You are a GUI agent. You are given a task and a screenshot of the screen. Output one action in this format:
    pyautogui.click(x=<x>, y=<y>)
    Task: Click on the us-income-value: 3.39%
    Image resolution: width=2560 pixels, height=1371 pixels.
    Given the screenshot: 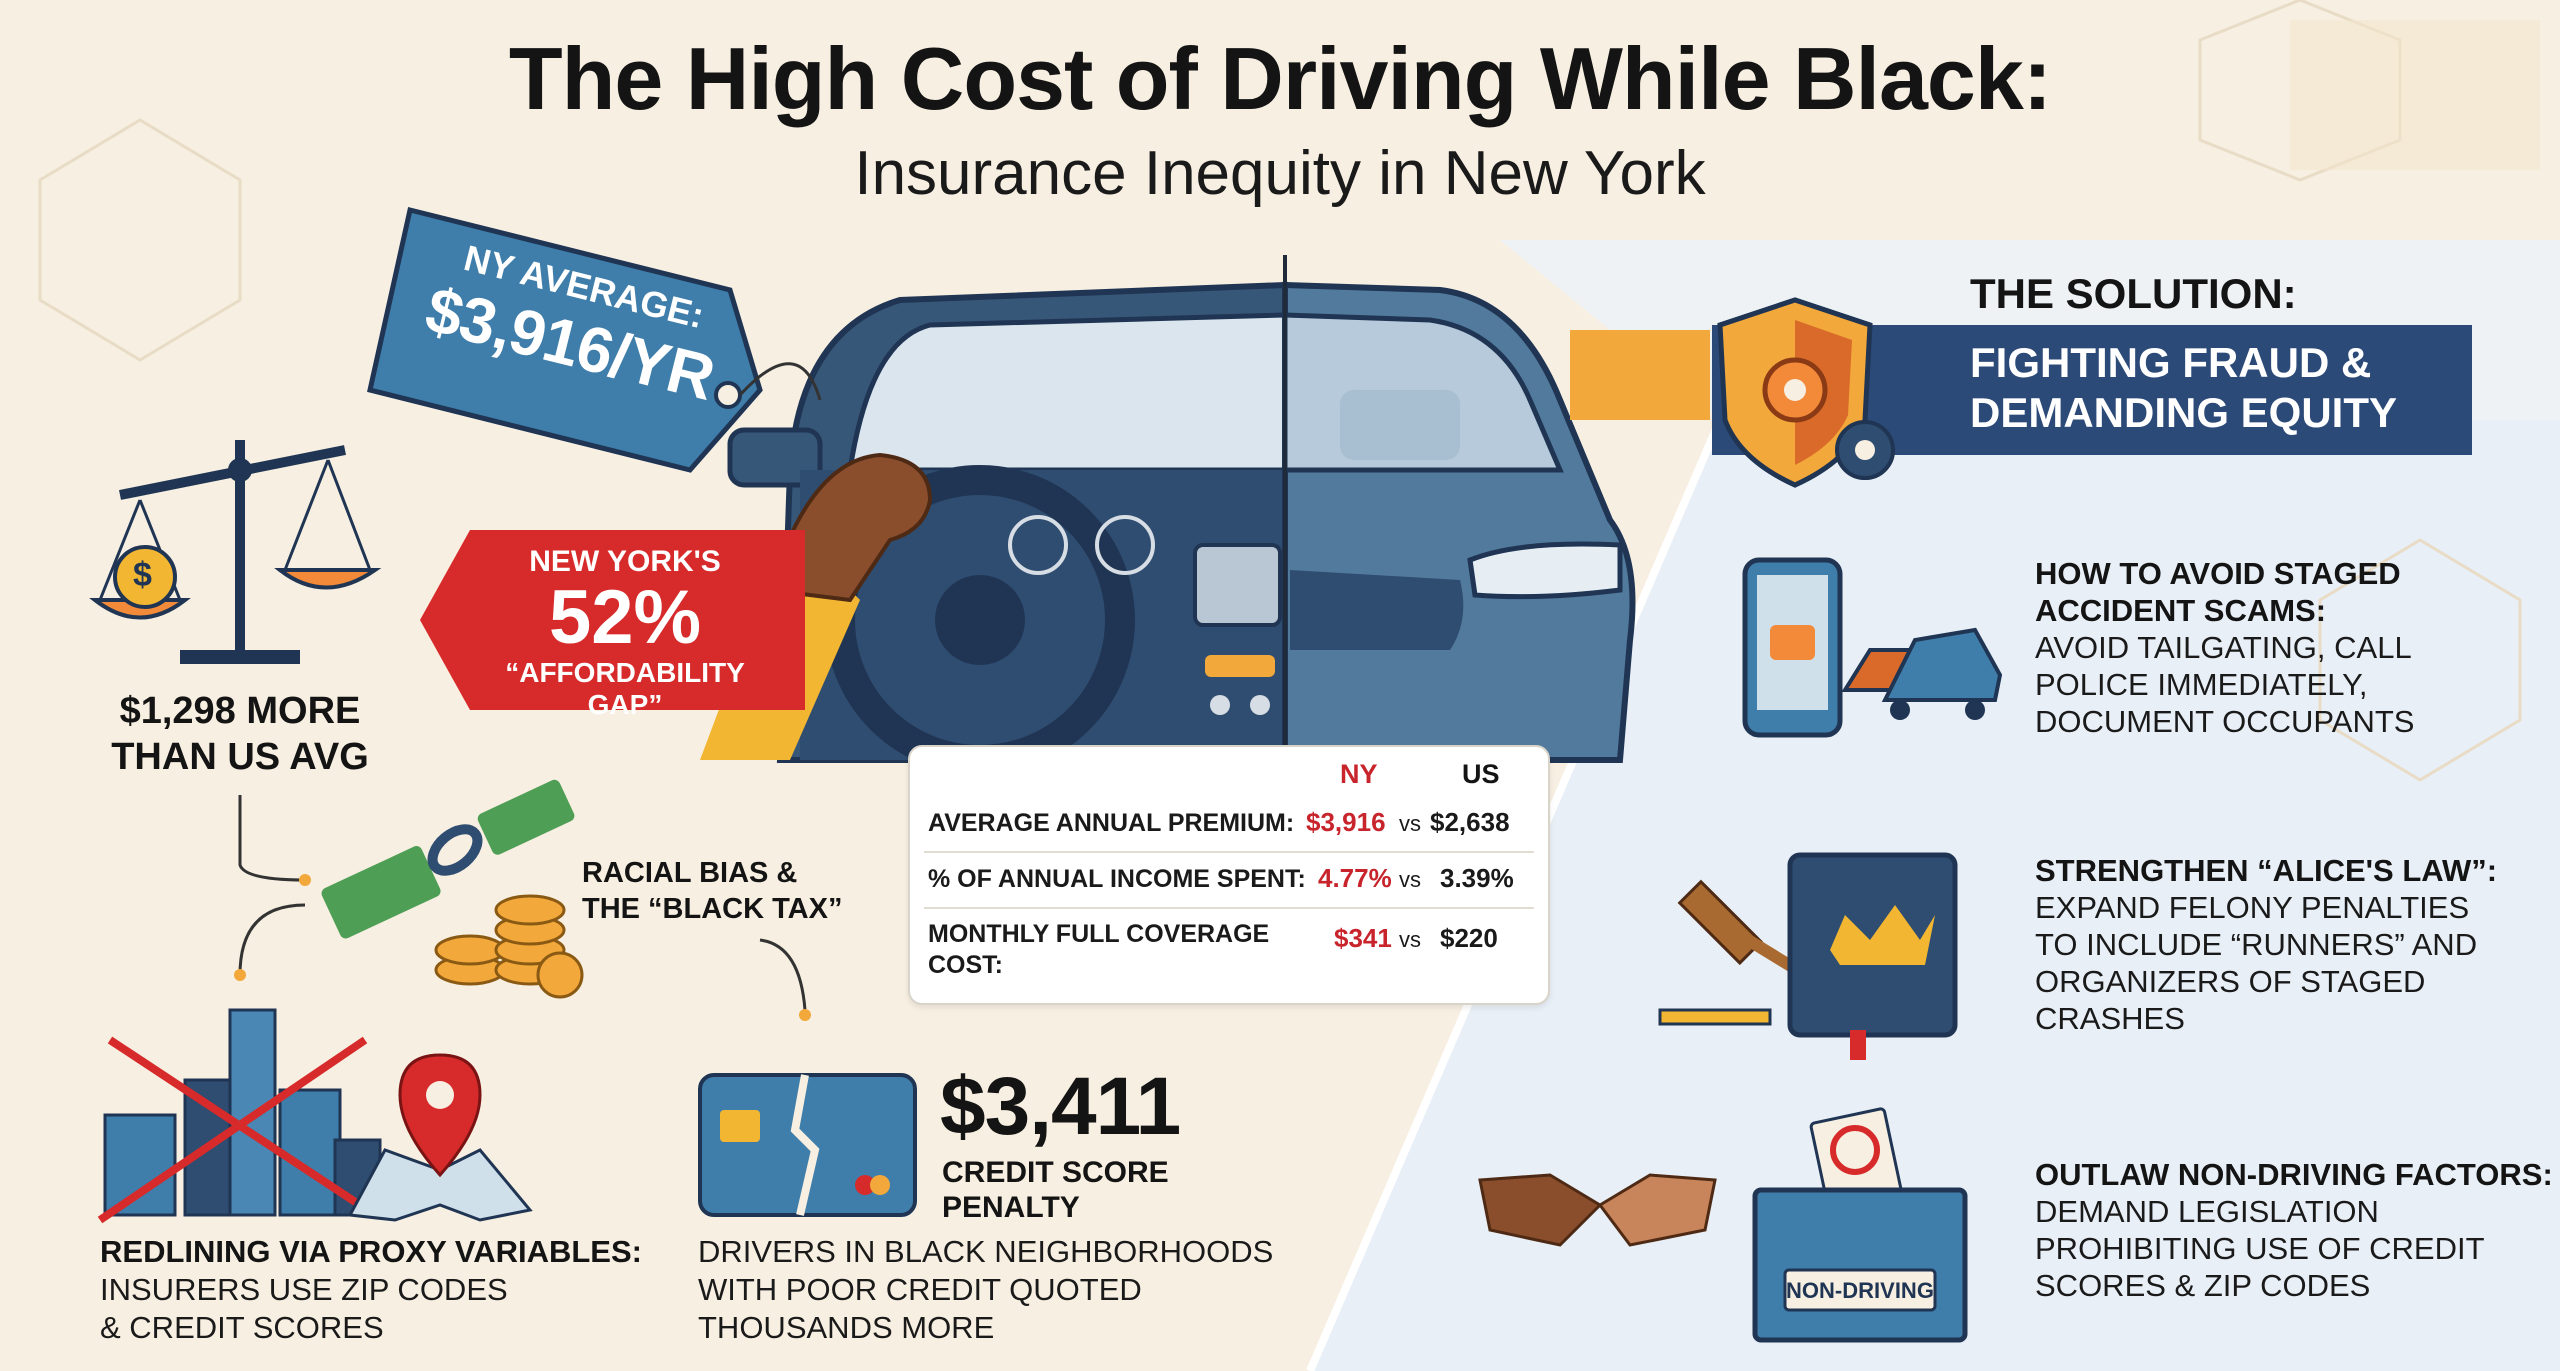 What is the action you would take?
    pyautogui.click(x=1477, y=878)
    